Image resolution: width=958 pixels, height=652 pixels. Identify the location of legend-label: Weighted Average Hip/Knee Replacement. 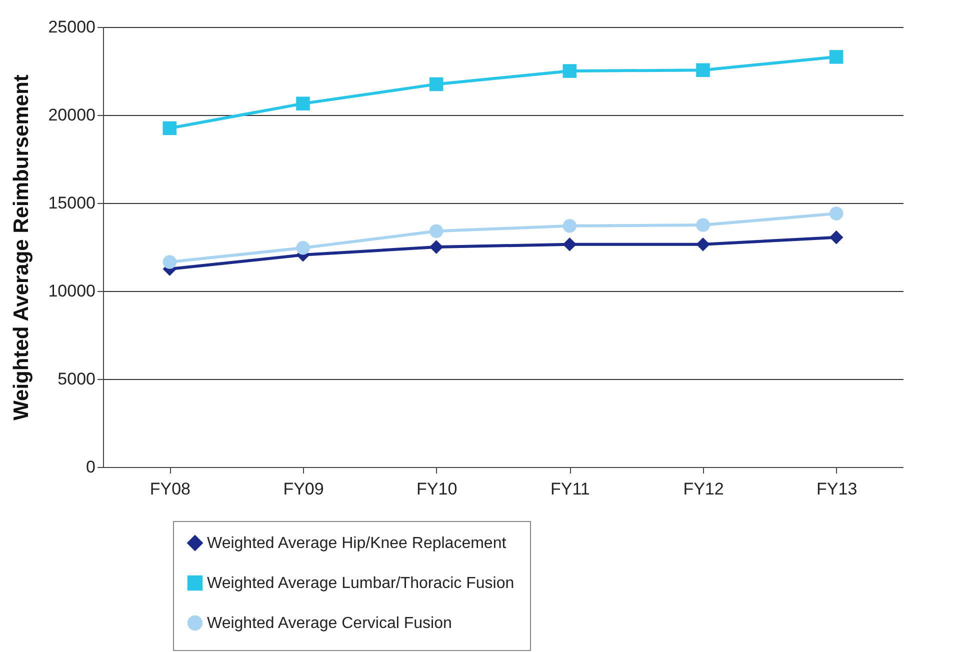
(357, 543).